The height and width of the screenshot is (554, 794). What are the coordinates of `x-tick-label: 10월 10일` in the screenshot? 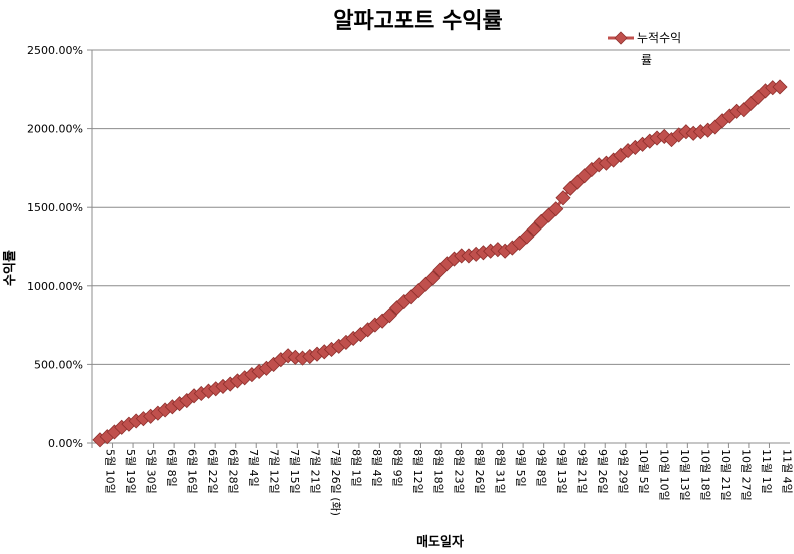 It's located at (665, 475).